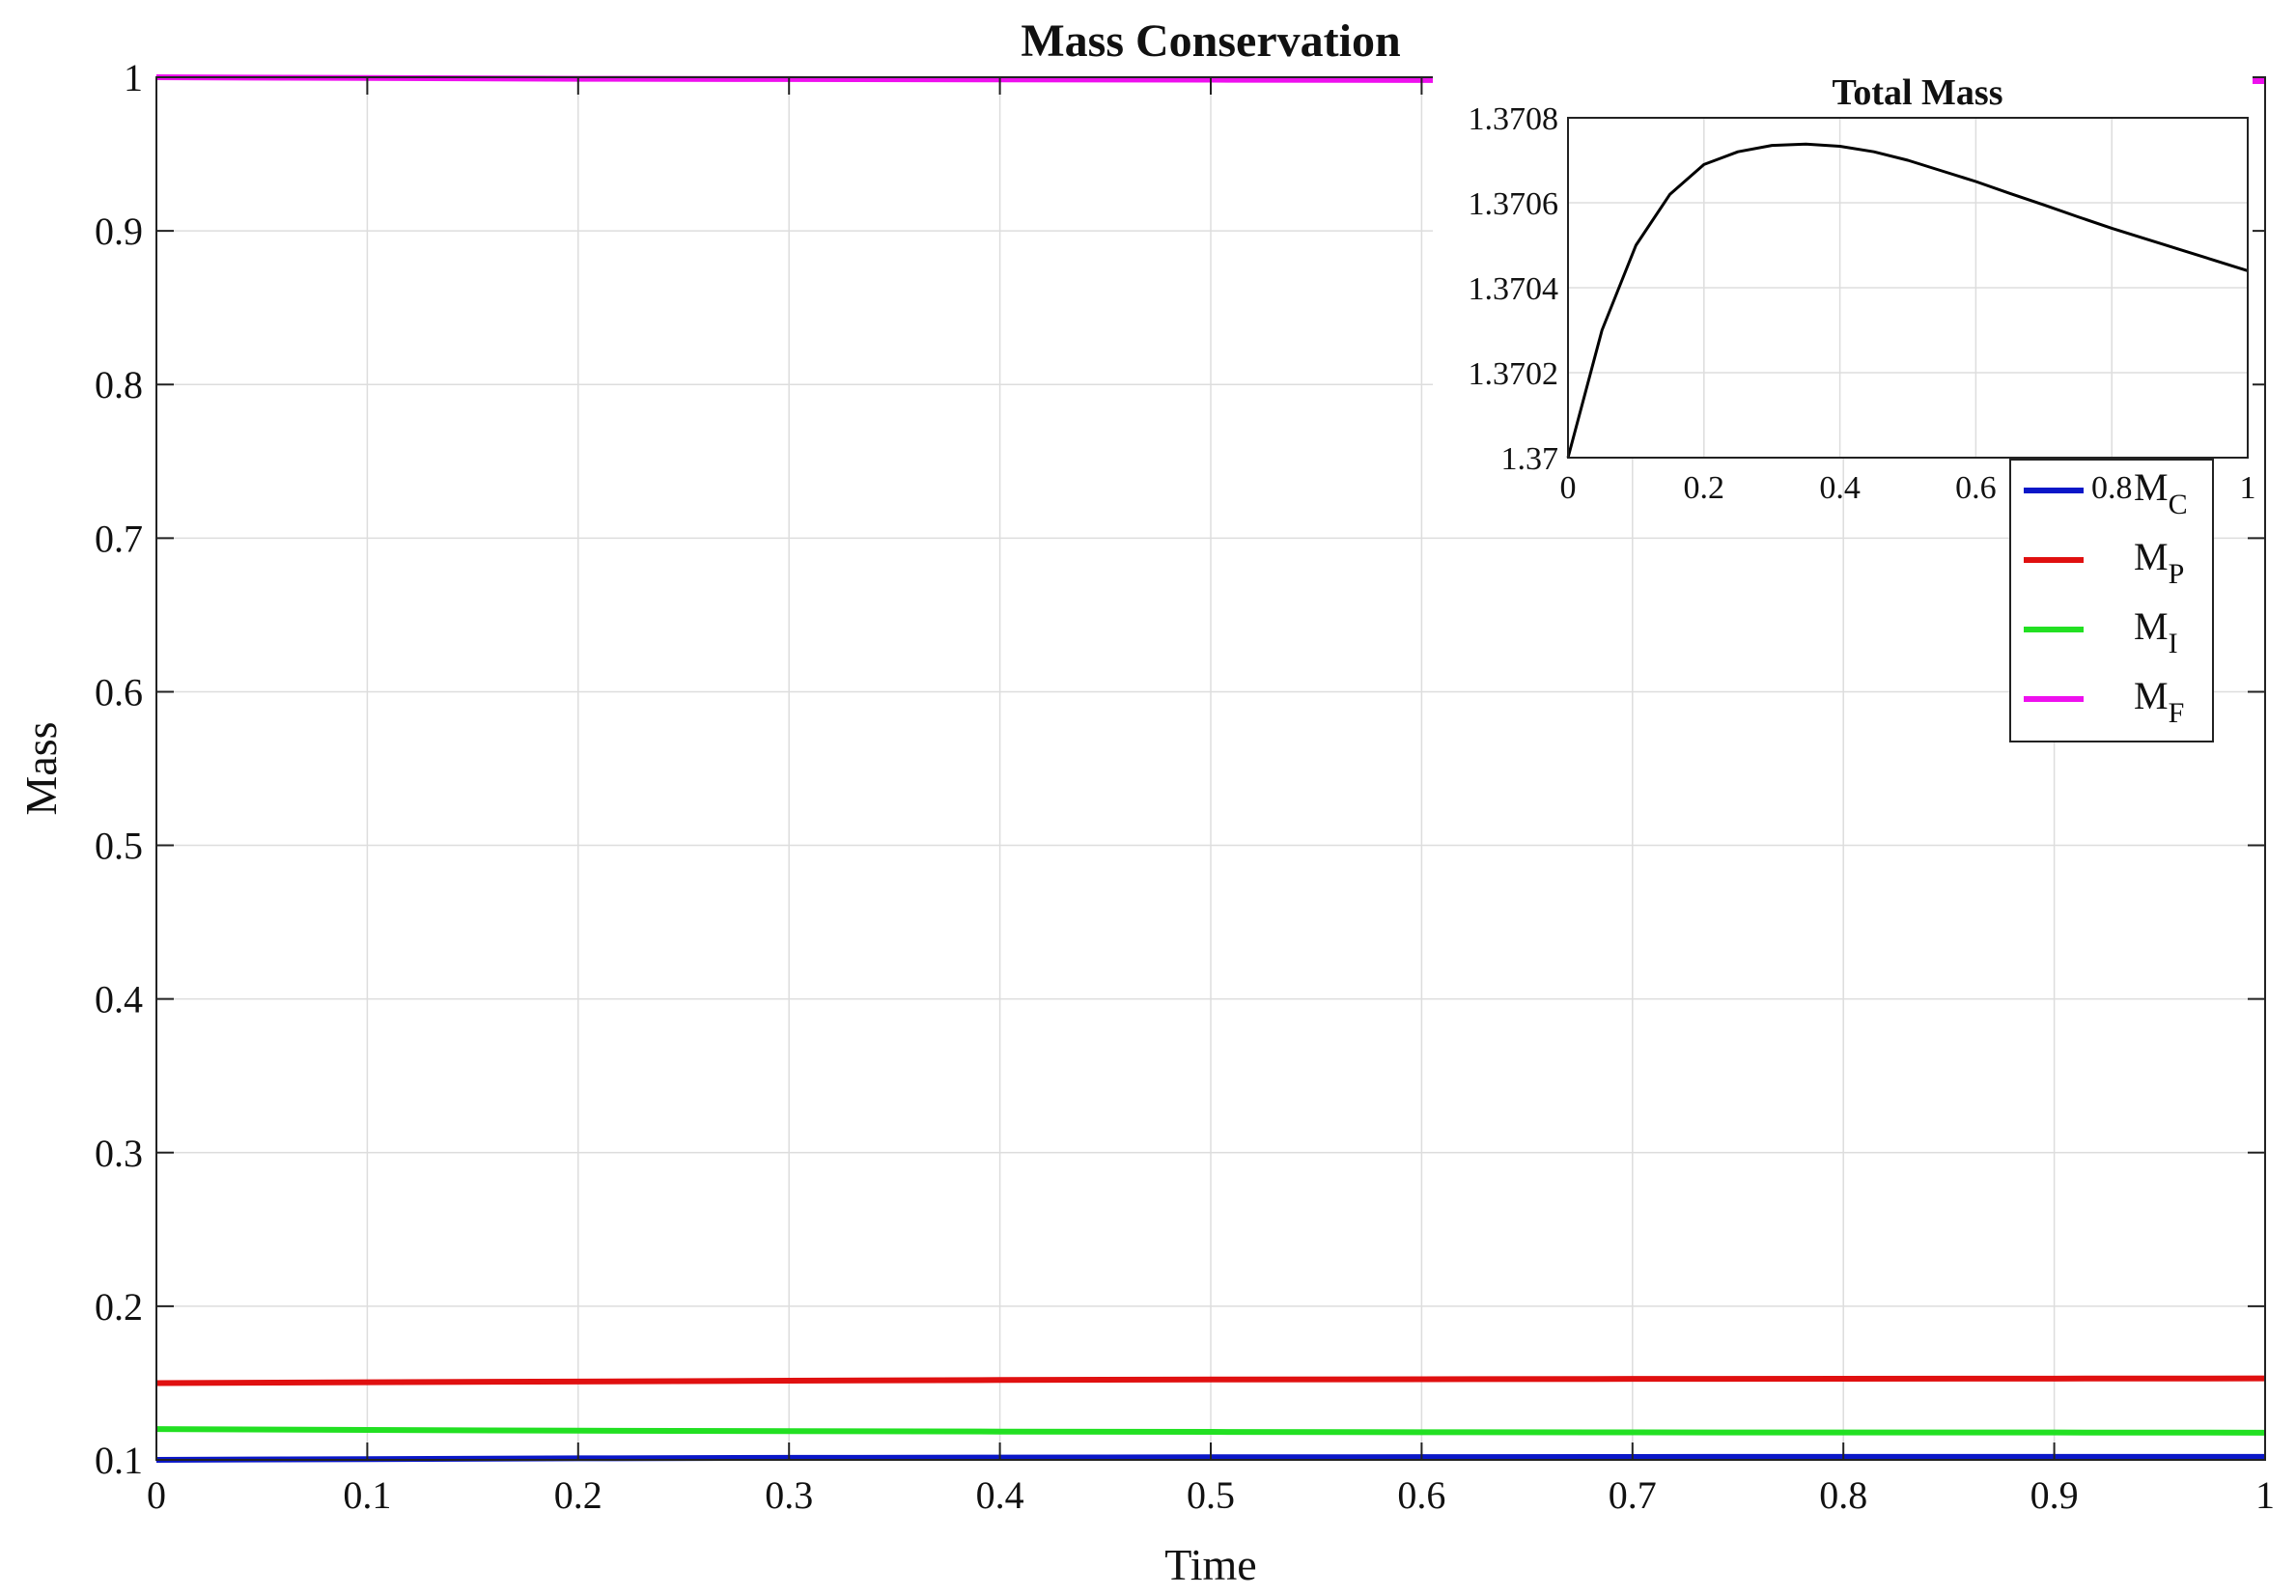 This screenshot has height=1596, width=2296. Describe the element at coordinates (1514, 374) in the screenshot. I see `inset-y-tick-label: 1.3702` at that location.